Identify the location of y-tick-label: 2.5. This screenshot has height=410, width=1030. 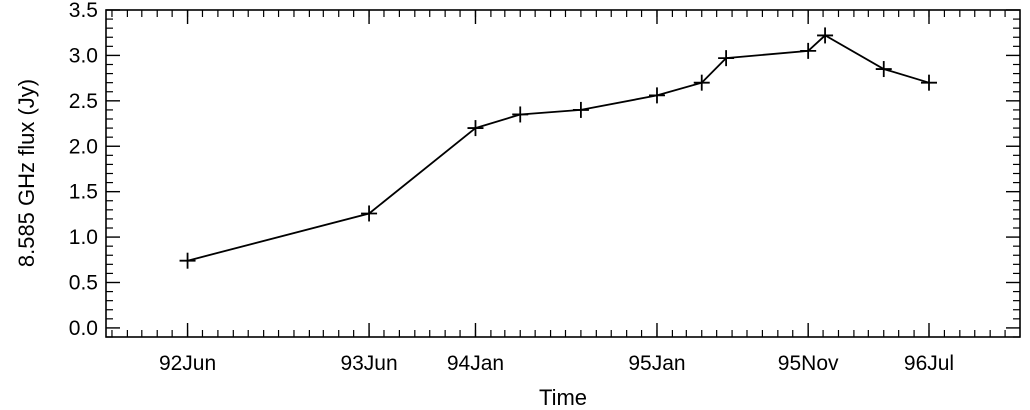
(83, 101).